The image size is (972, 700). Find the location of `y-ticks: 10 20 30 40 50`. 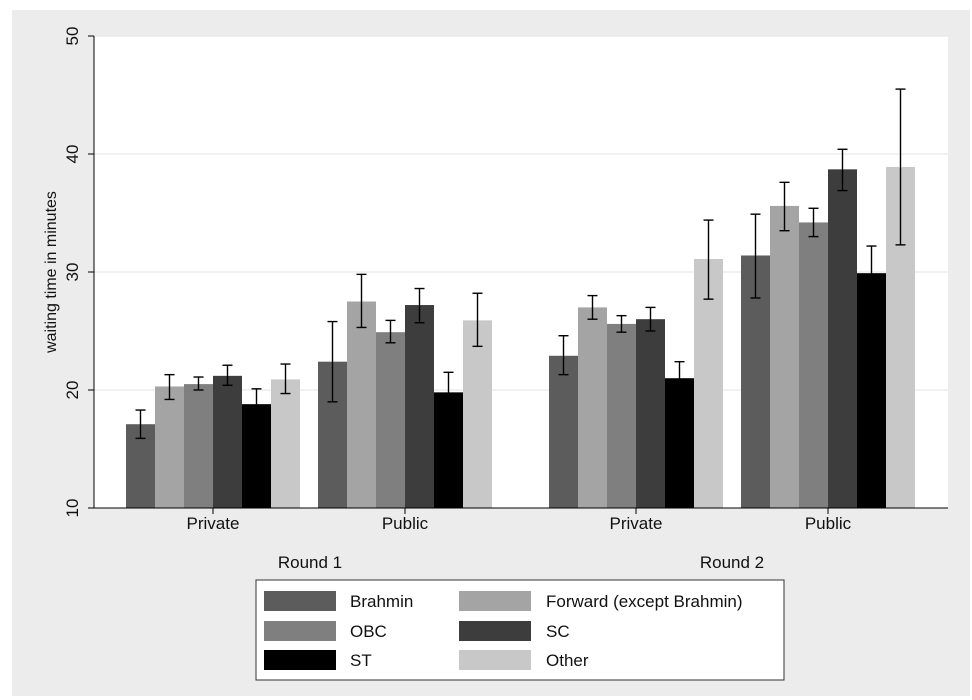

y-ticks: 10 20 30 40 50 is located at coordinates (78, 272).